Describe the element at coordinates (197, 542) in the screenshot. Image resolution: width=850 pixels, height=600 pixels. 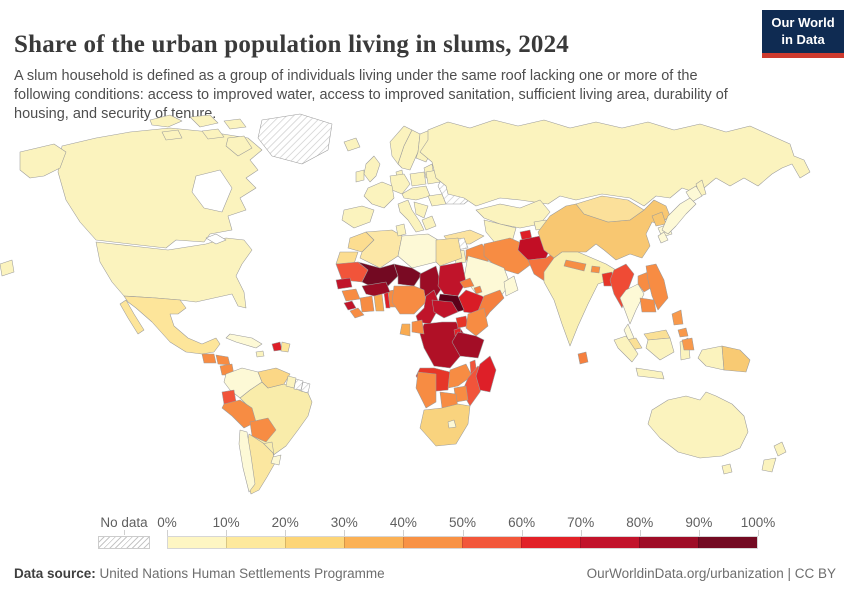
I see `legend-cell-0%-10%` at that location.